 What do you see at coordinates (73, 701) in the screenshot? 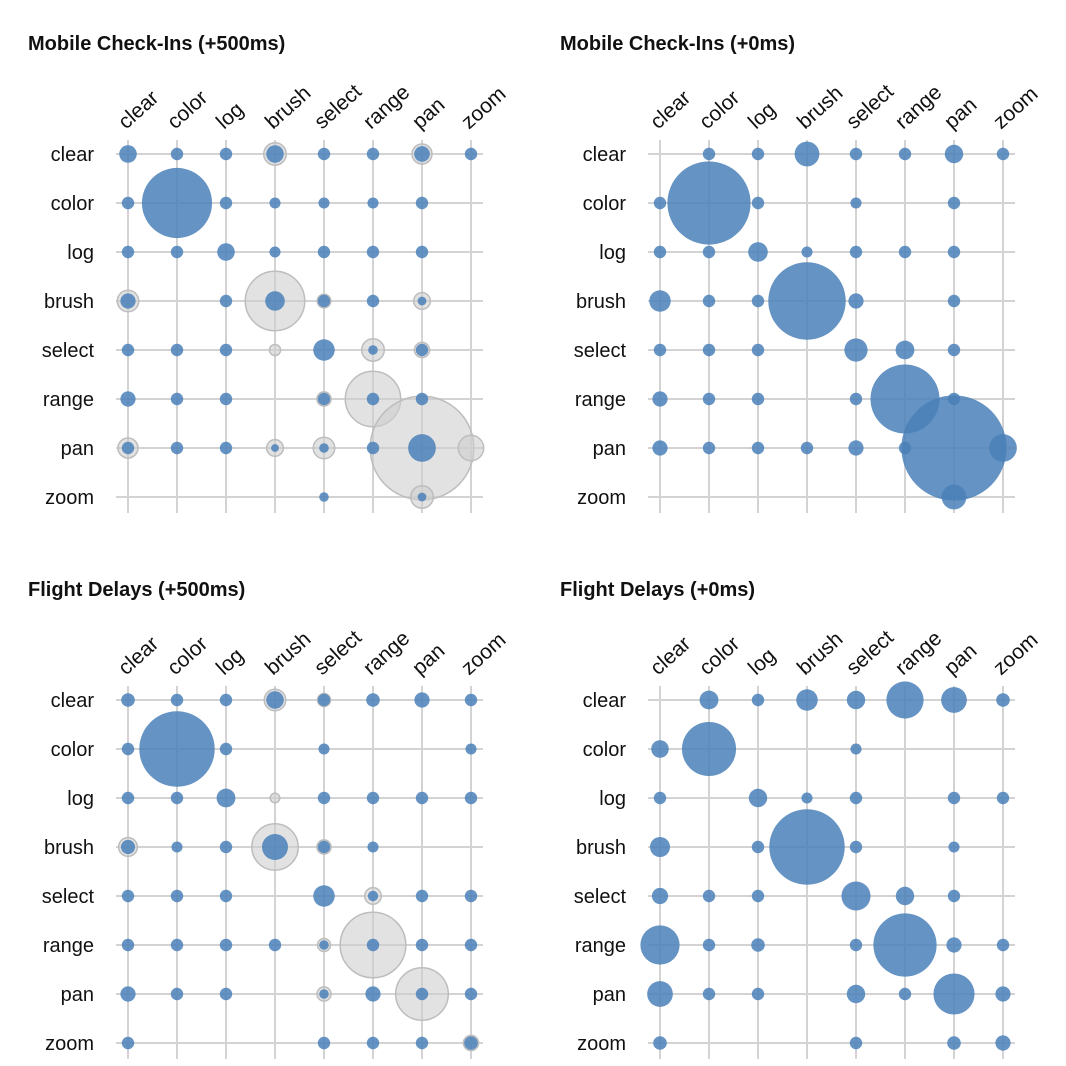
I see `row-label: clear` at bounding box center [73, 701].